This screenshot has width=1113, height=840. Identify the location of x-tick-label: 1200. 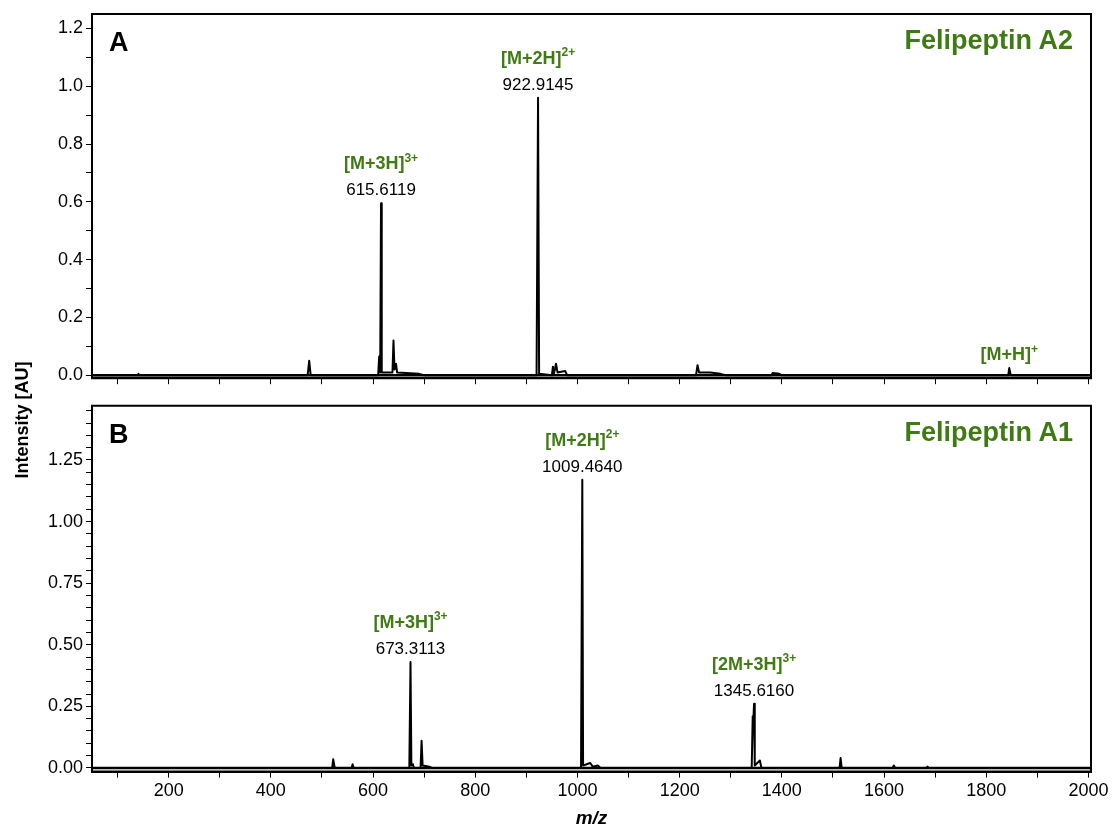
(679, 790).